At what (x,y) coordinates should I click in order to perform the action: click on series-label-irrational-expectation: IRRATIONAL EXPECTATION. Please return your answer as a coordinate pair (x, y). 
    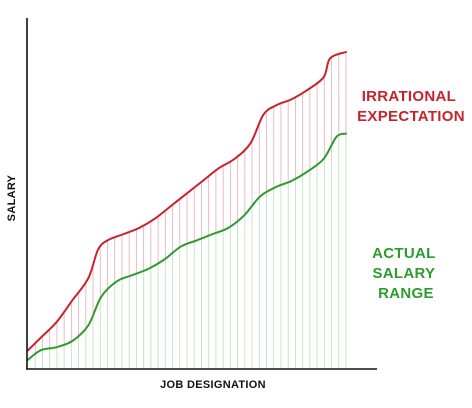
    Looking at the image, I should click on (411, 106).